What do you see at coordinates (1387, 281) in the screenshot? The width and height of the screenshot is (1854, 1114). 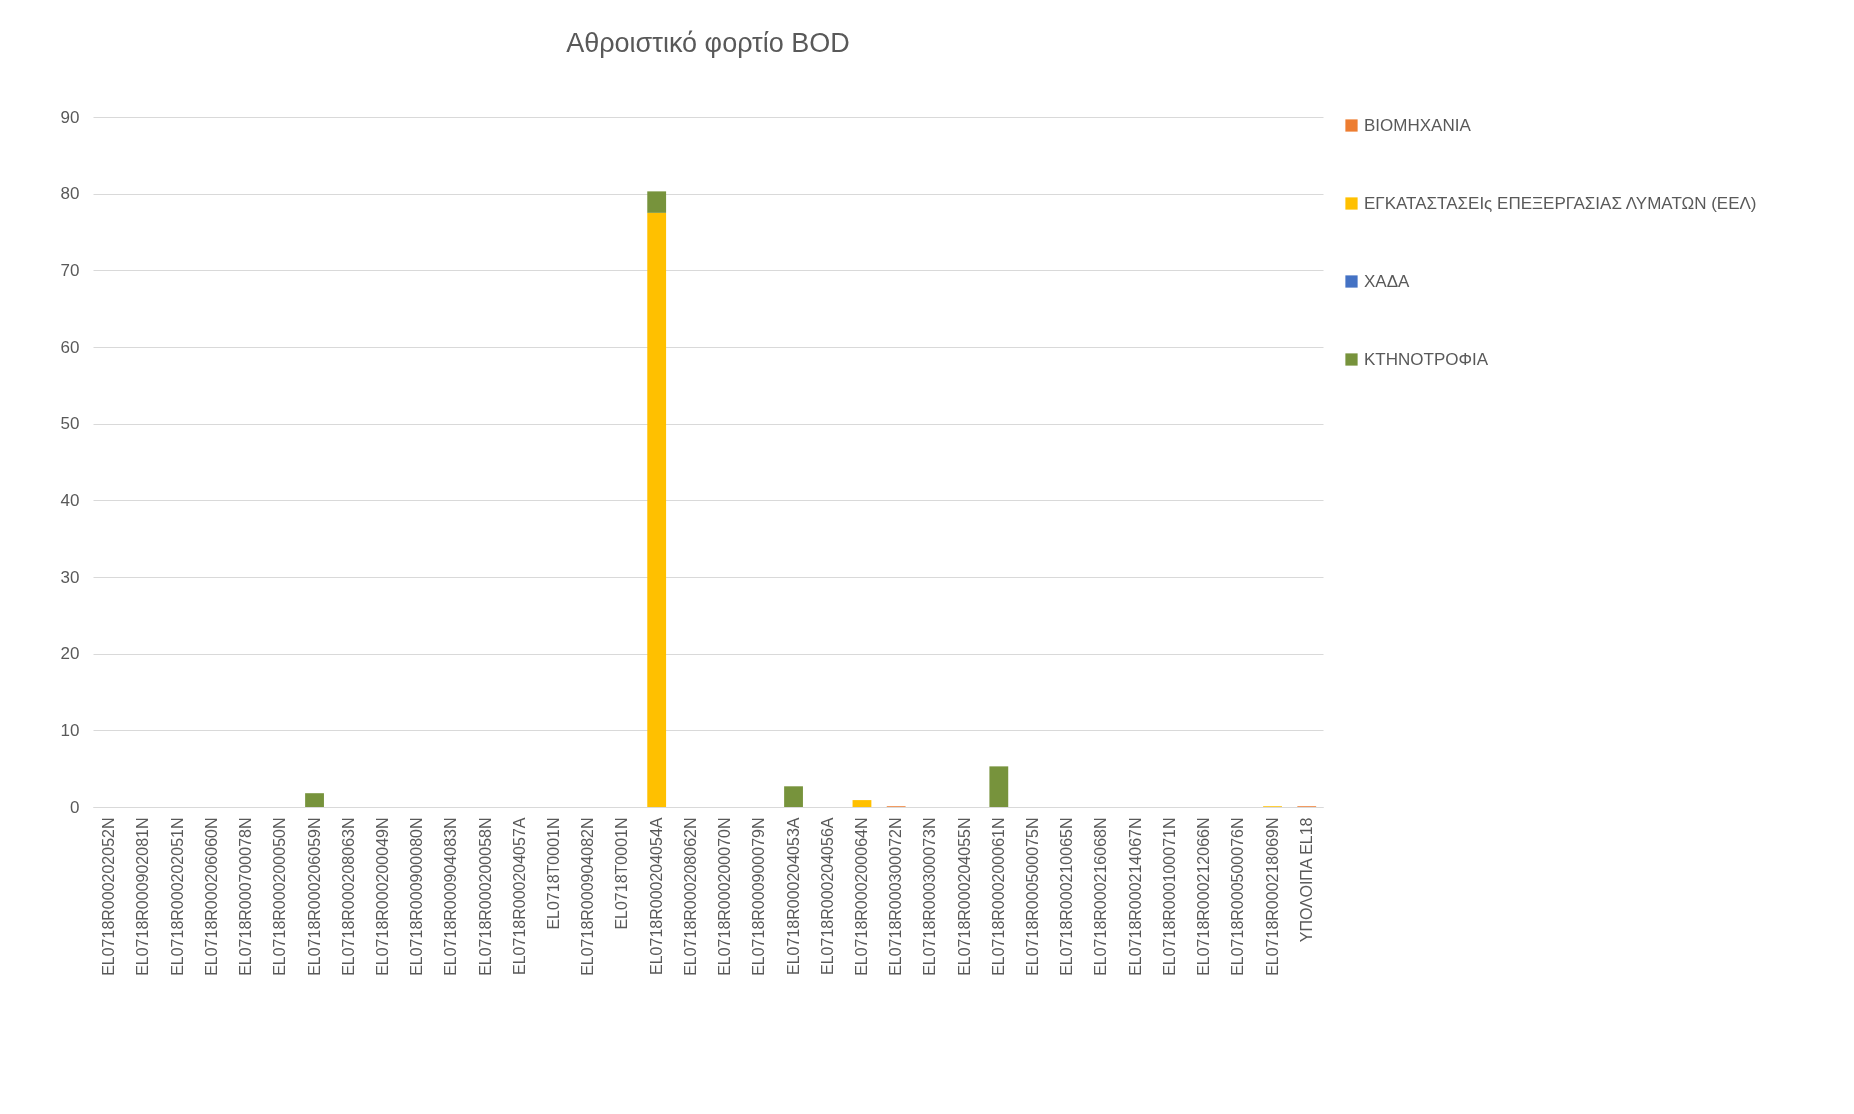 I see `legend-label: ΧΑΔΑ` at bounding box center [1387, 281].